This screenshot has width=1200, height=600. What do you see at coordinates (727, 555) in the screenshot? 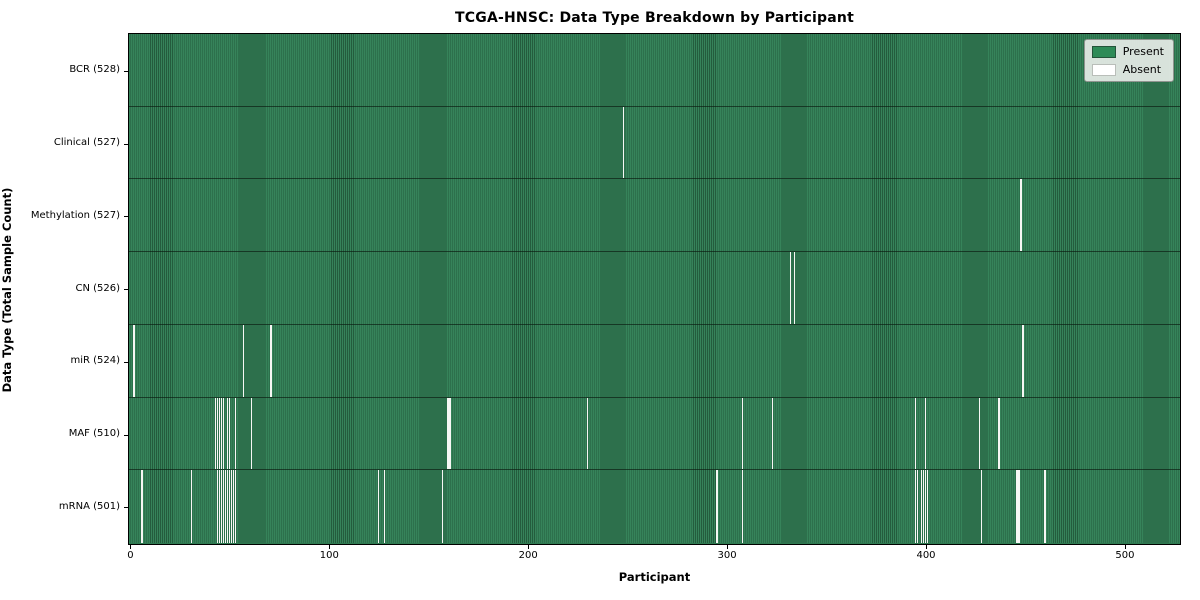
I see `x-tick-label: 300` at bounding box center [727, 555].